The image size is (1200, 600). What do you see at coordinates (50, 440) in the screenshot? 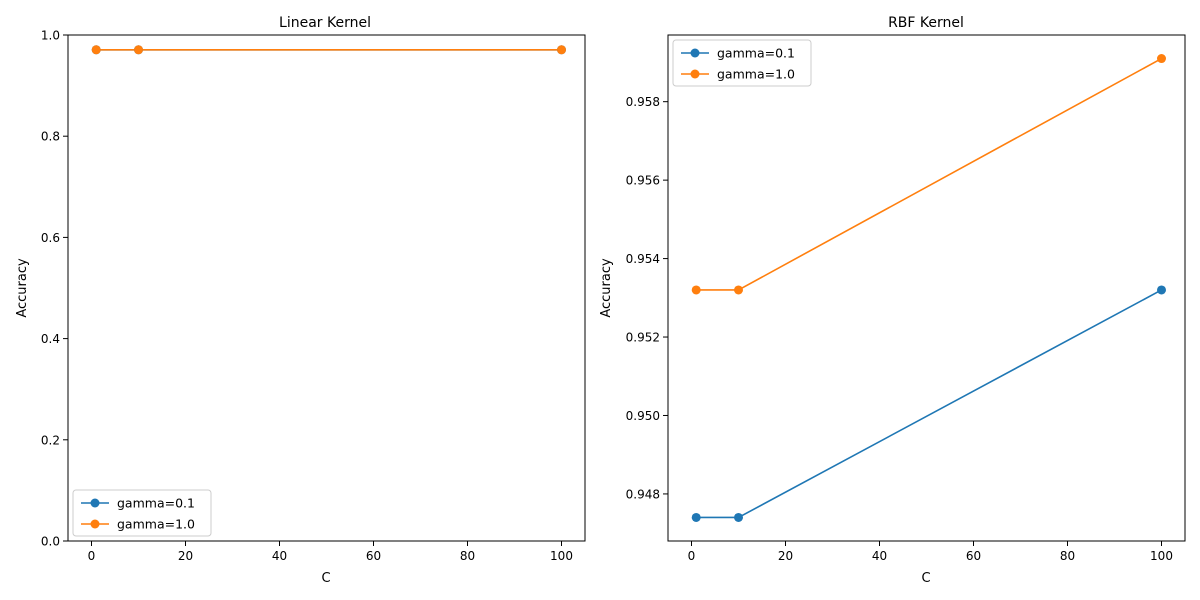
I see `y-tick-label: 0.2` at bounding box center [50, 440].